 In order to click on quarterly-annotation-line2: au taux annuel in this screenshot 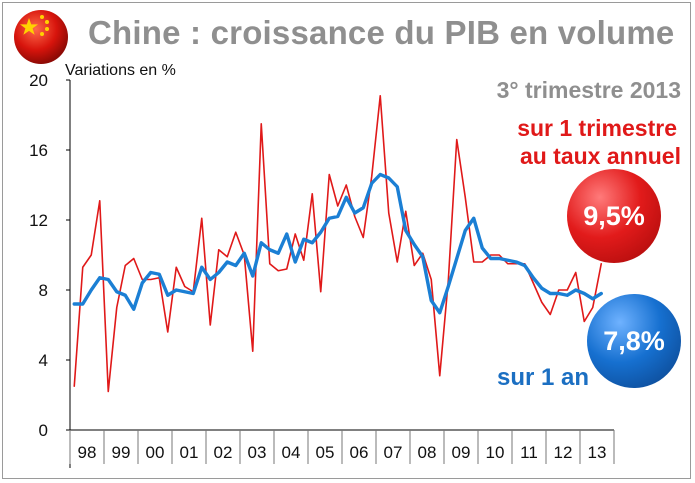, I will do `click(600, 156)`.